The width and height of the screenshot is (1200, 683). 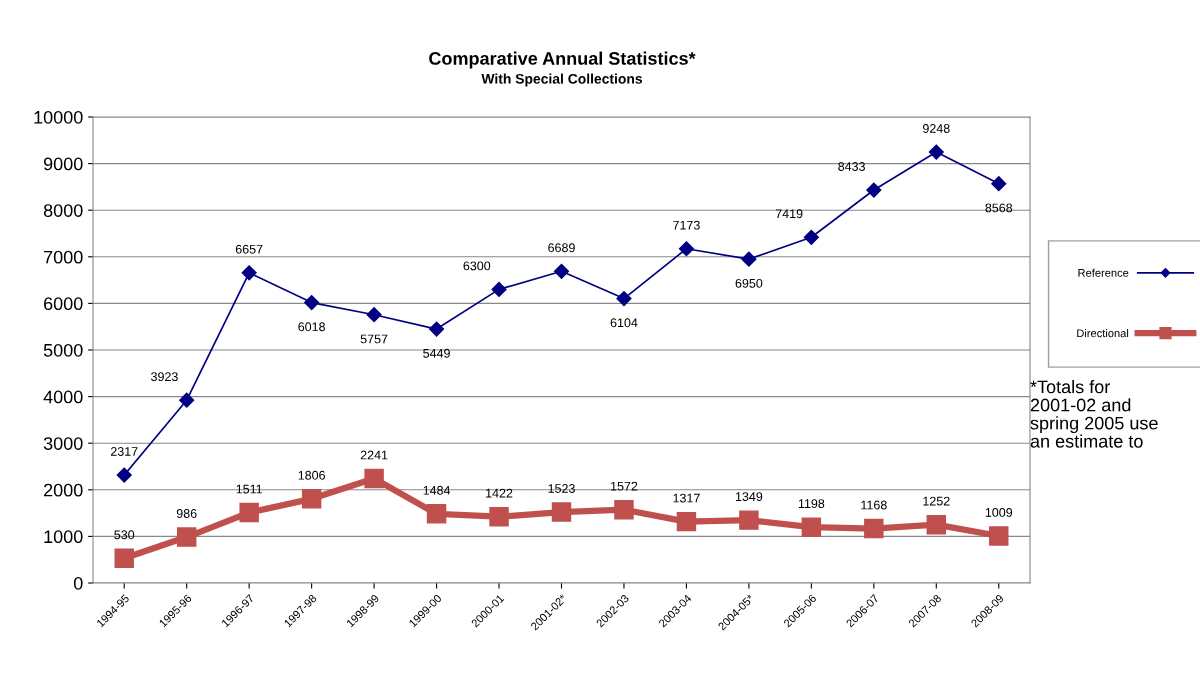 I want to click on data-label: 8568, so click(x=999, y=208).